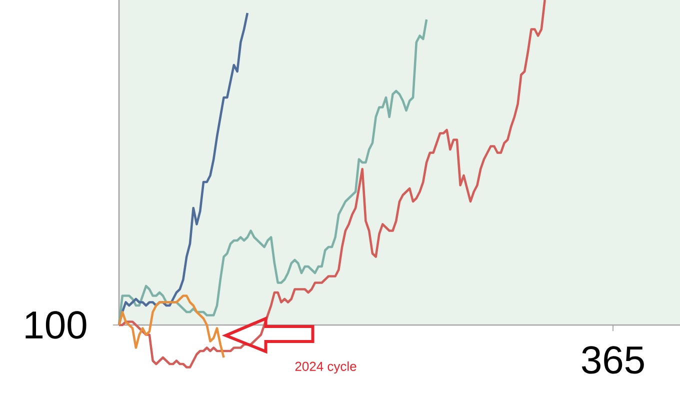 Image resolution: width=680 pixels, height=417 pixels. Describe the element at coordinates (325, 367) in the screenshot. I see `text: 2024 cycle` at that location.